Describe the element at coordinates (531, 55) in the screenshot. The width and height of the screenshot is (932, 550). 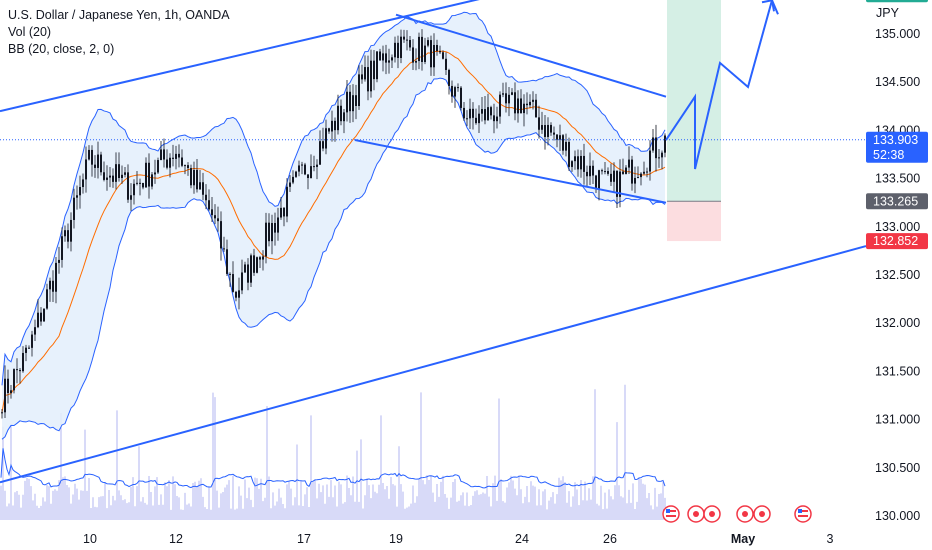
I see `falling-wedge-upper` at that location.